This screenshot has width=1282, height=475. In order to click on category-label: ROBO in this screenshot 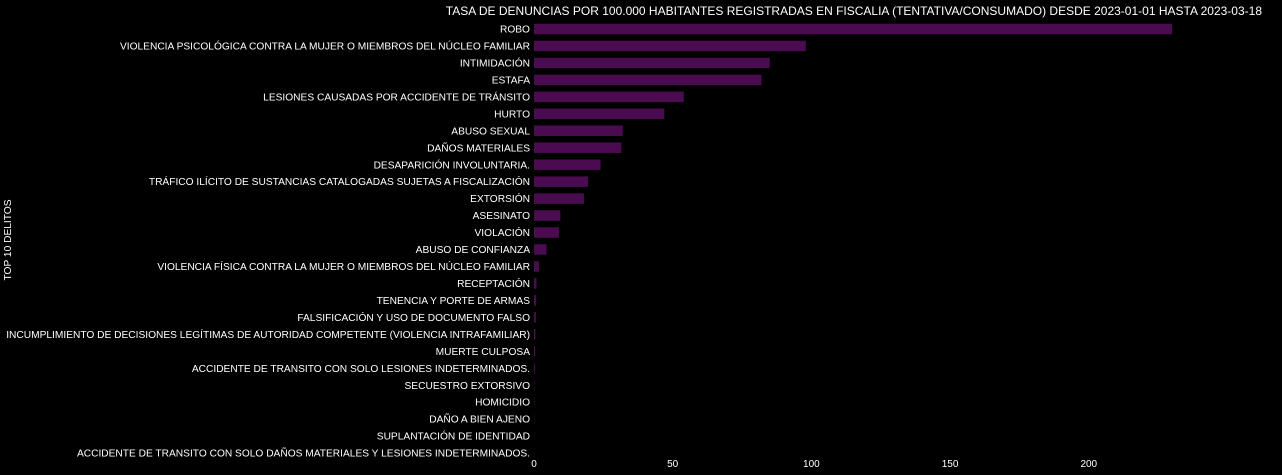, I will do `click(515, 30)`.